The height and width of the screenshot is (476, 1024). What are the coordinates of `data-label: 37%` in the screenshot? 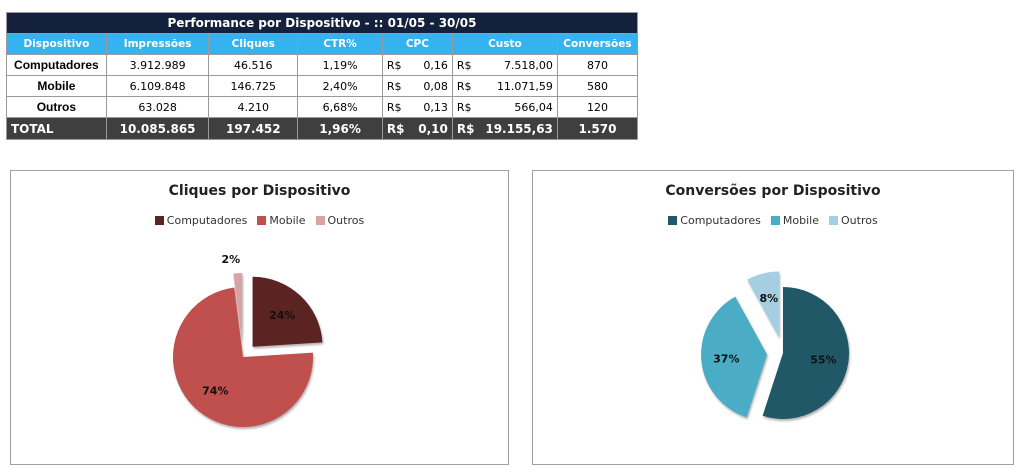 It's located at (726, 358).